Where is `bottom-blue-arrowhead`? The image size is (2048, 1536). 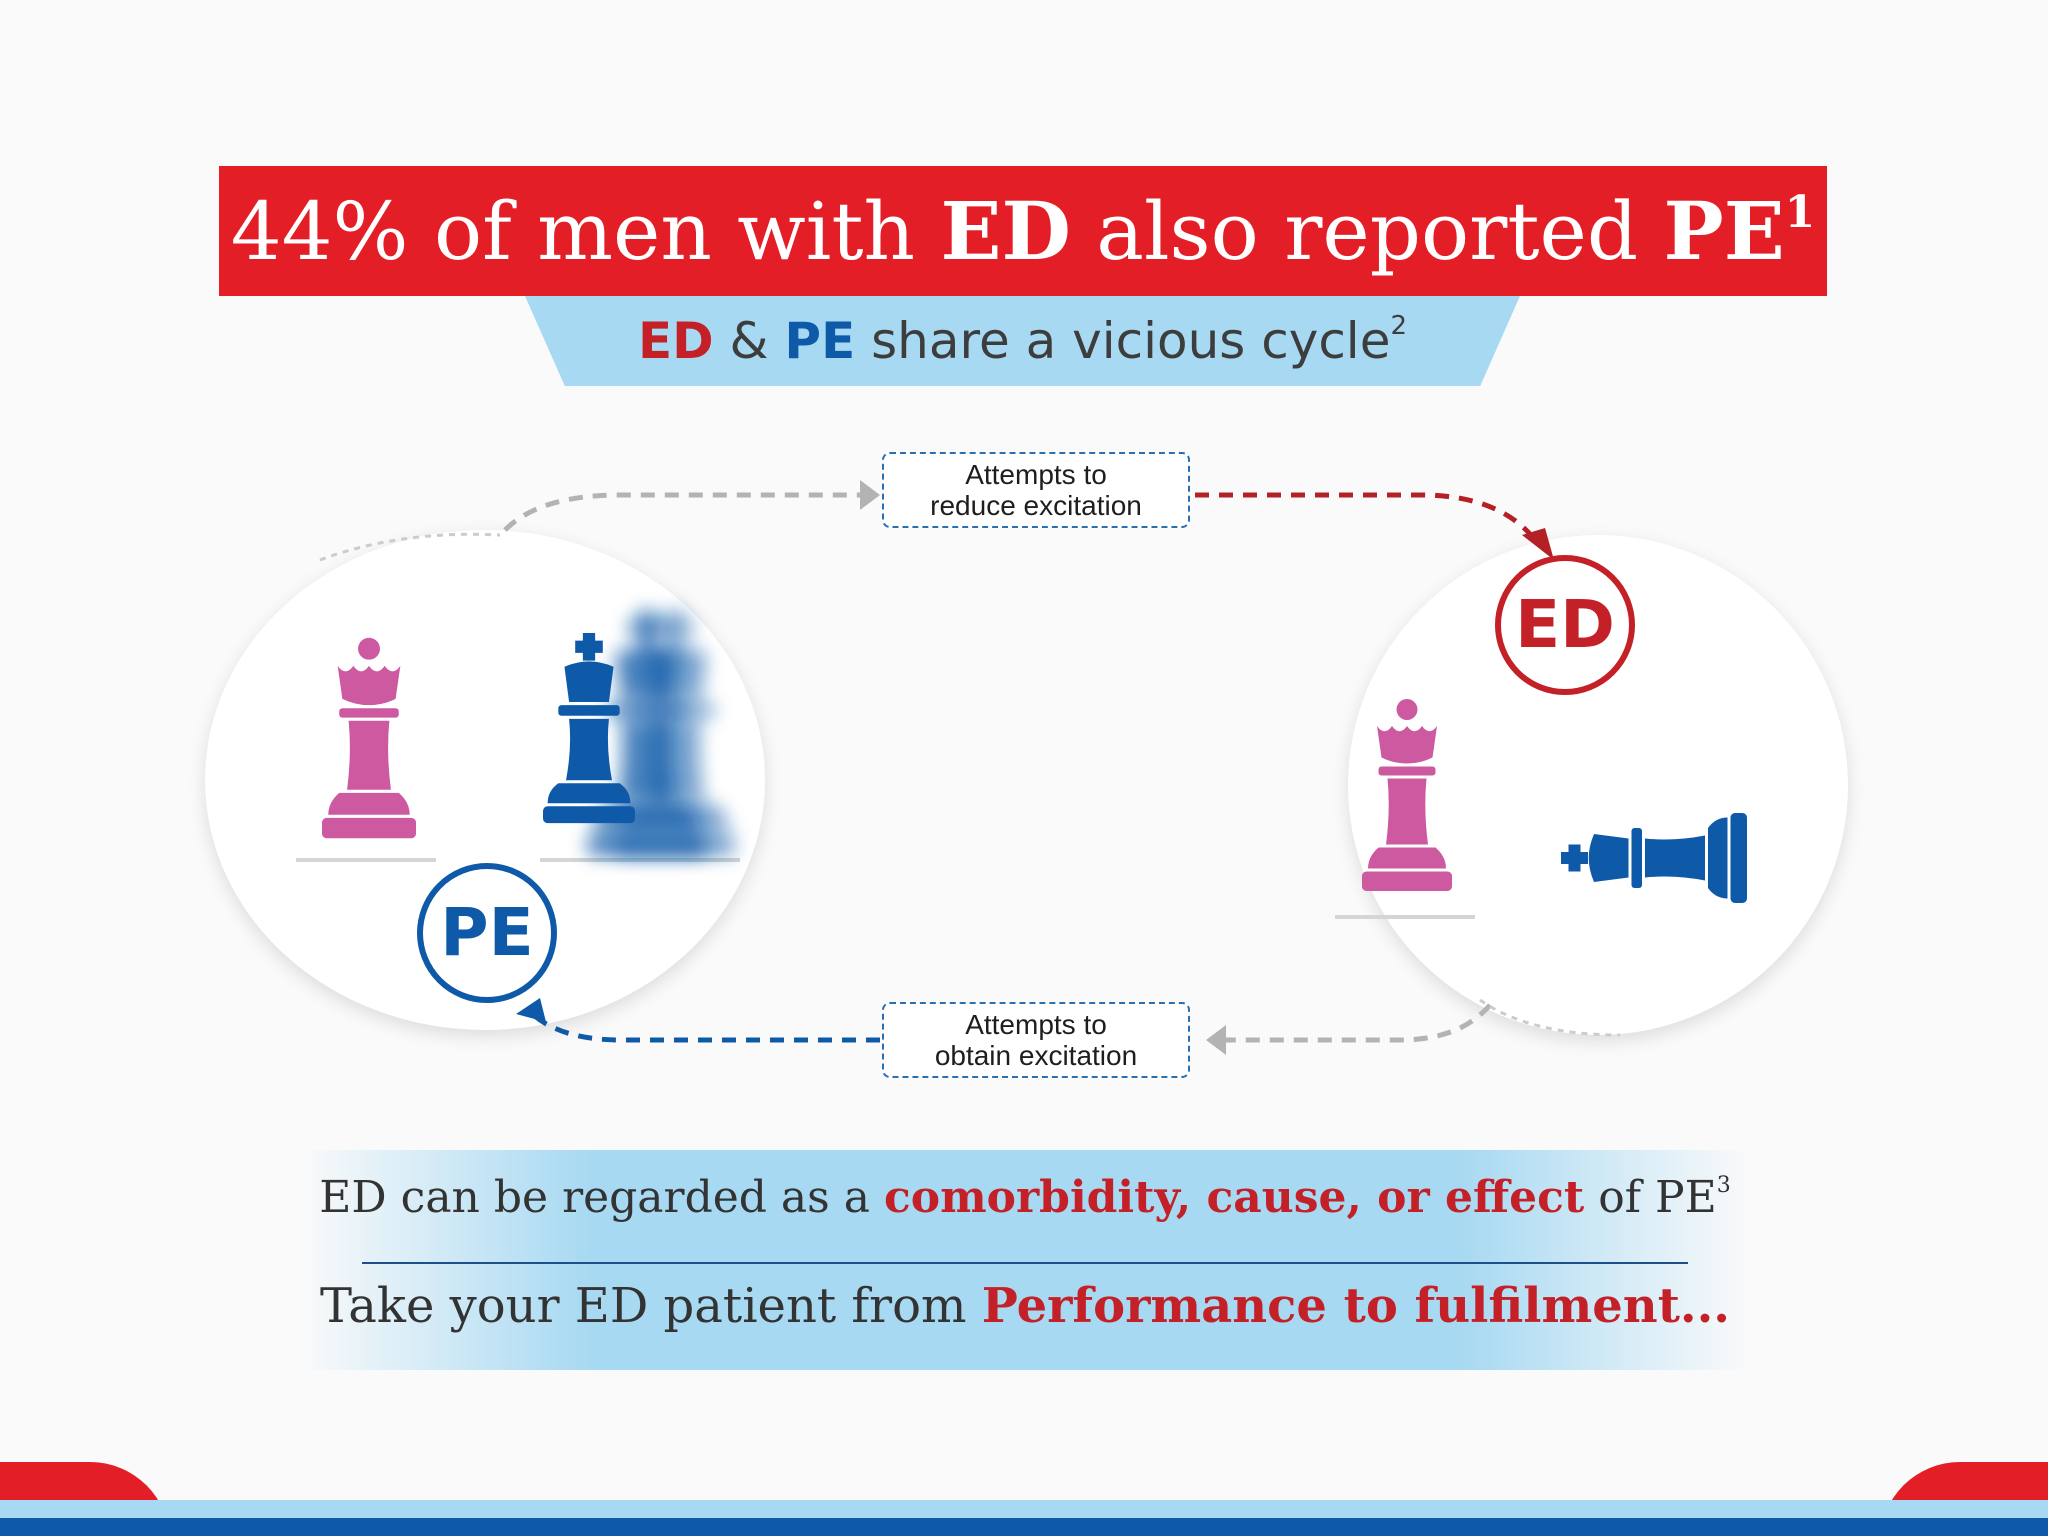 bottom-blue-arrowhead is located at coordinates (531, 1010).